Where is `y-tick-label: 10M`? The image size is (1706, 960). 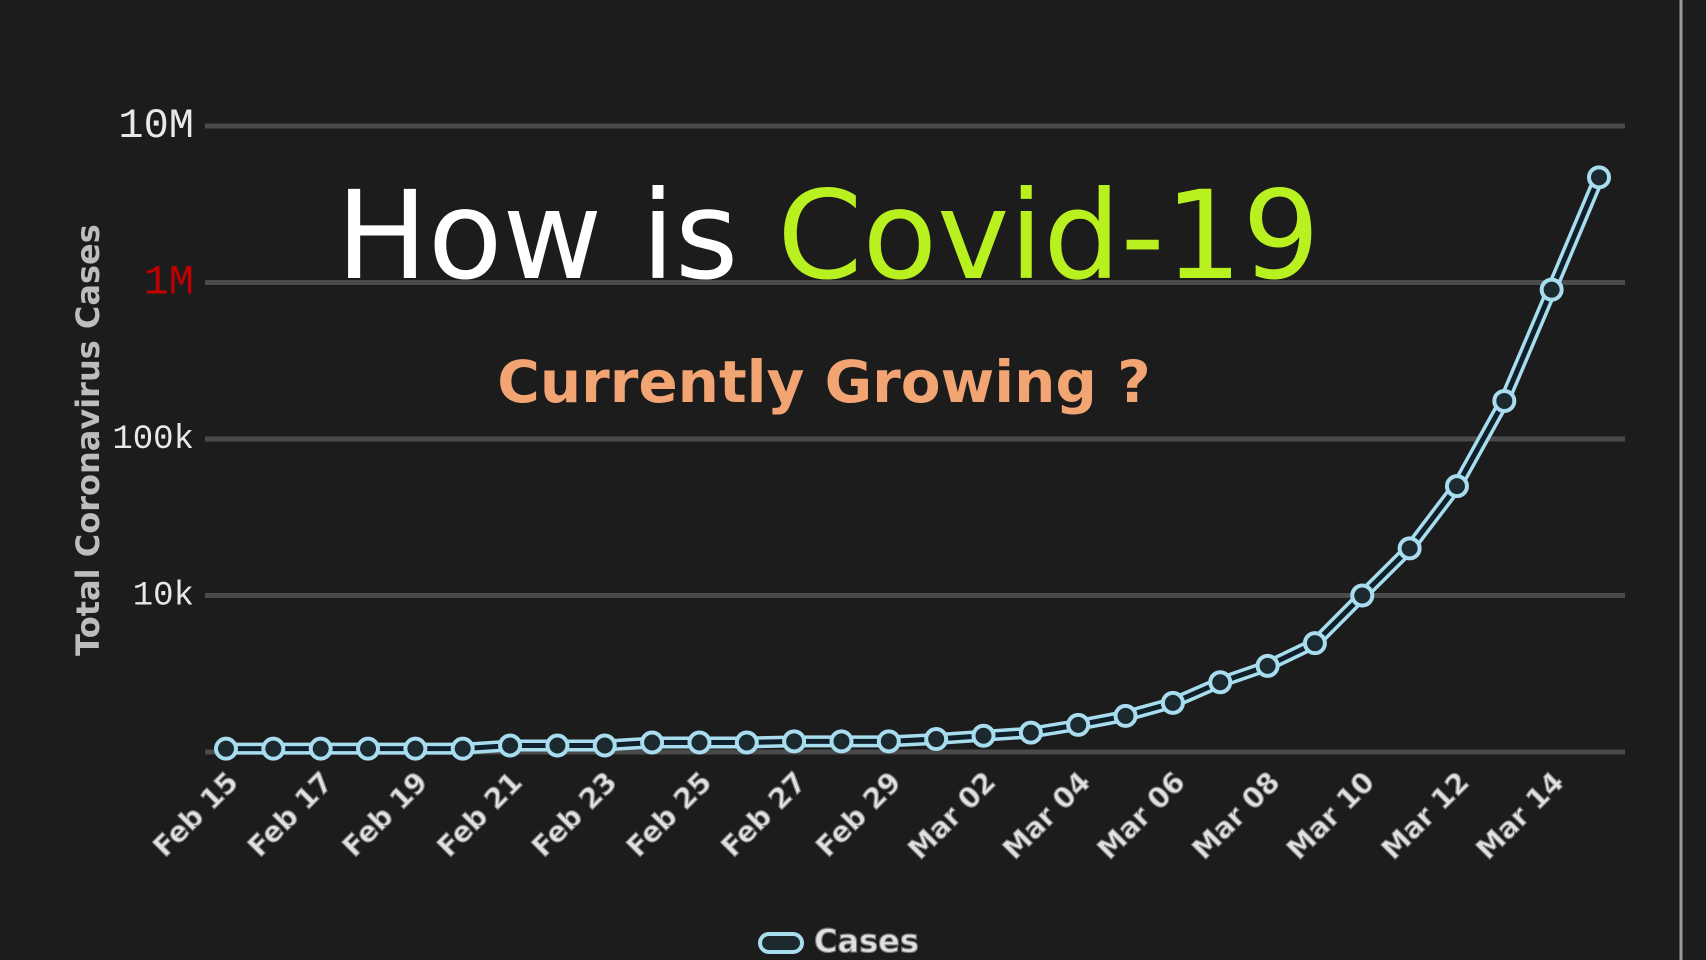 y-tick-label: 10M is located at coordinates (156, 126).